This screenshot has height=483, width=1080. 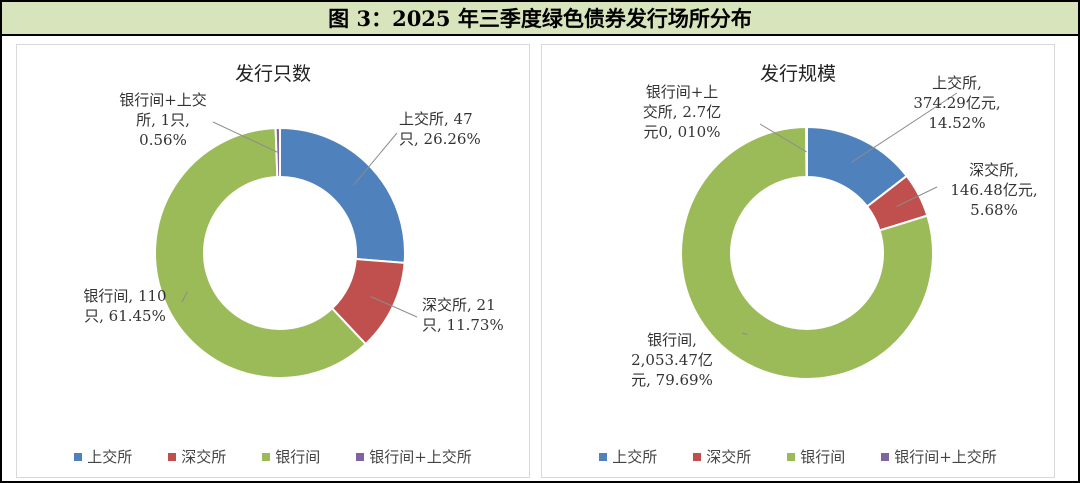 I want to click on legend-scale: 上交所 深交所 银行间 银行间+上交所, so click(x=798, y=456).